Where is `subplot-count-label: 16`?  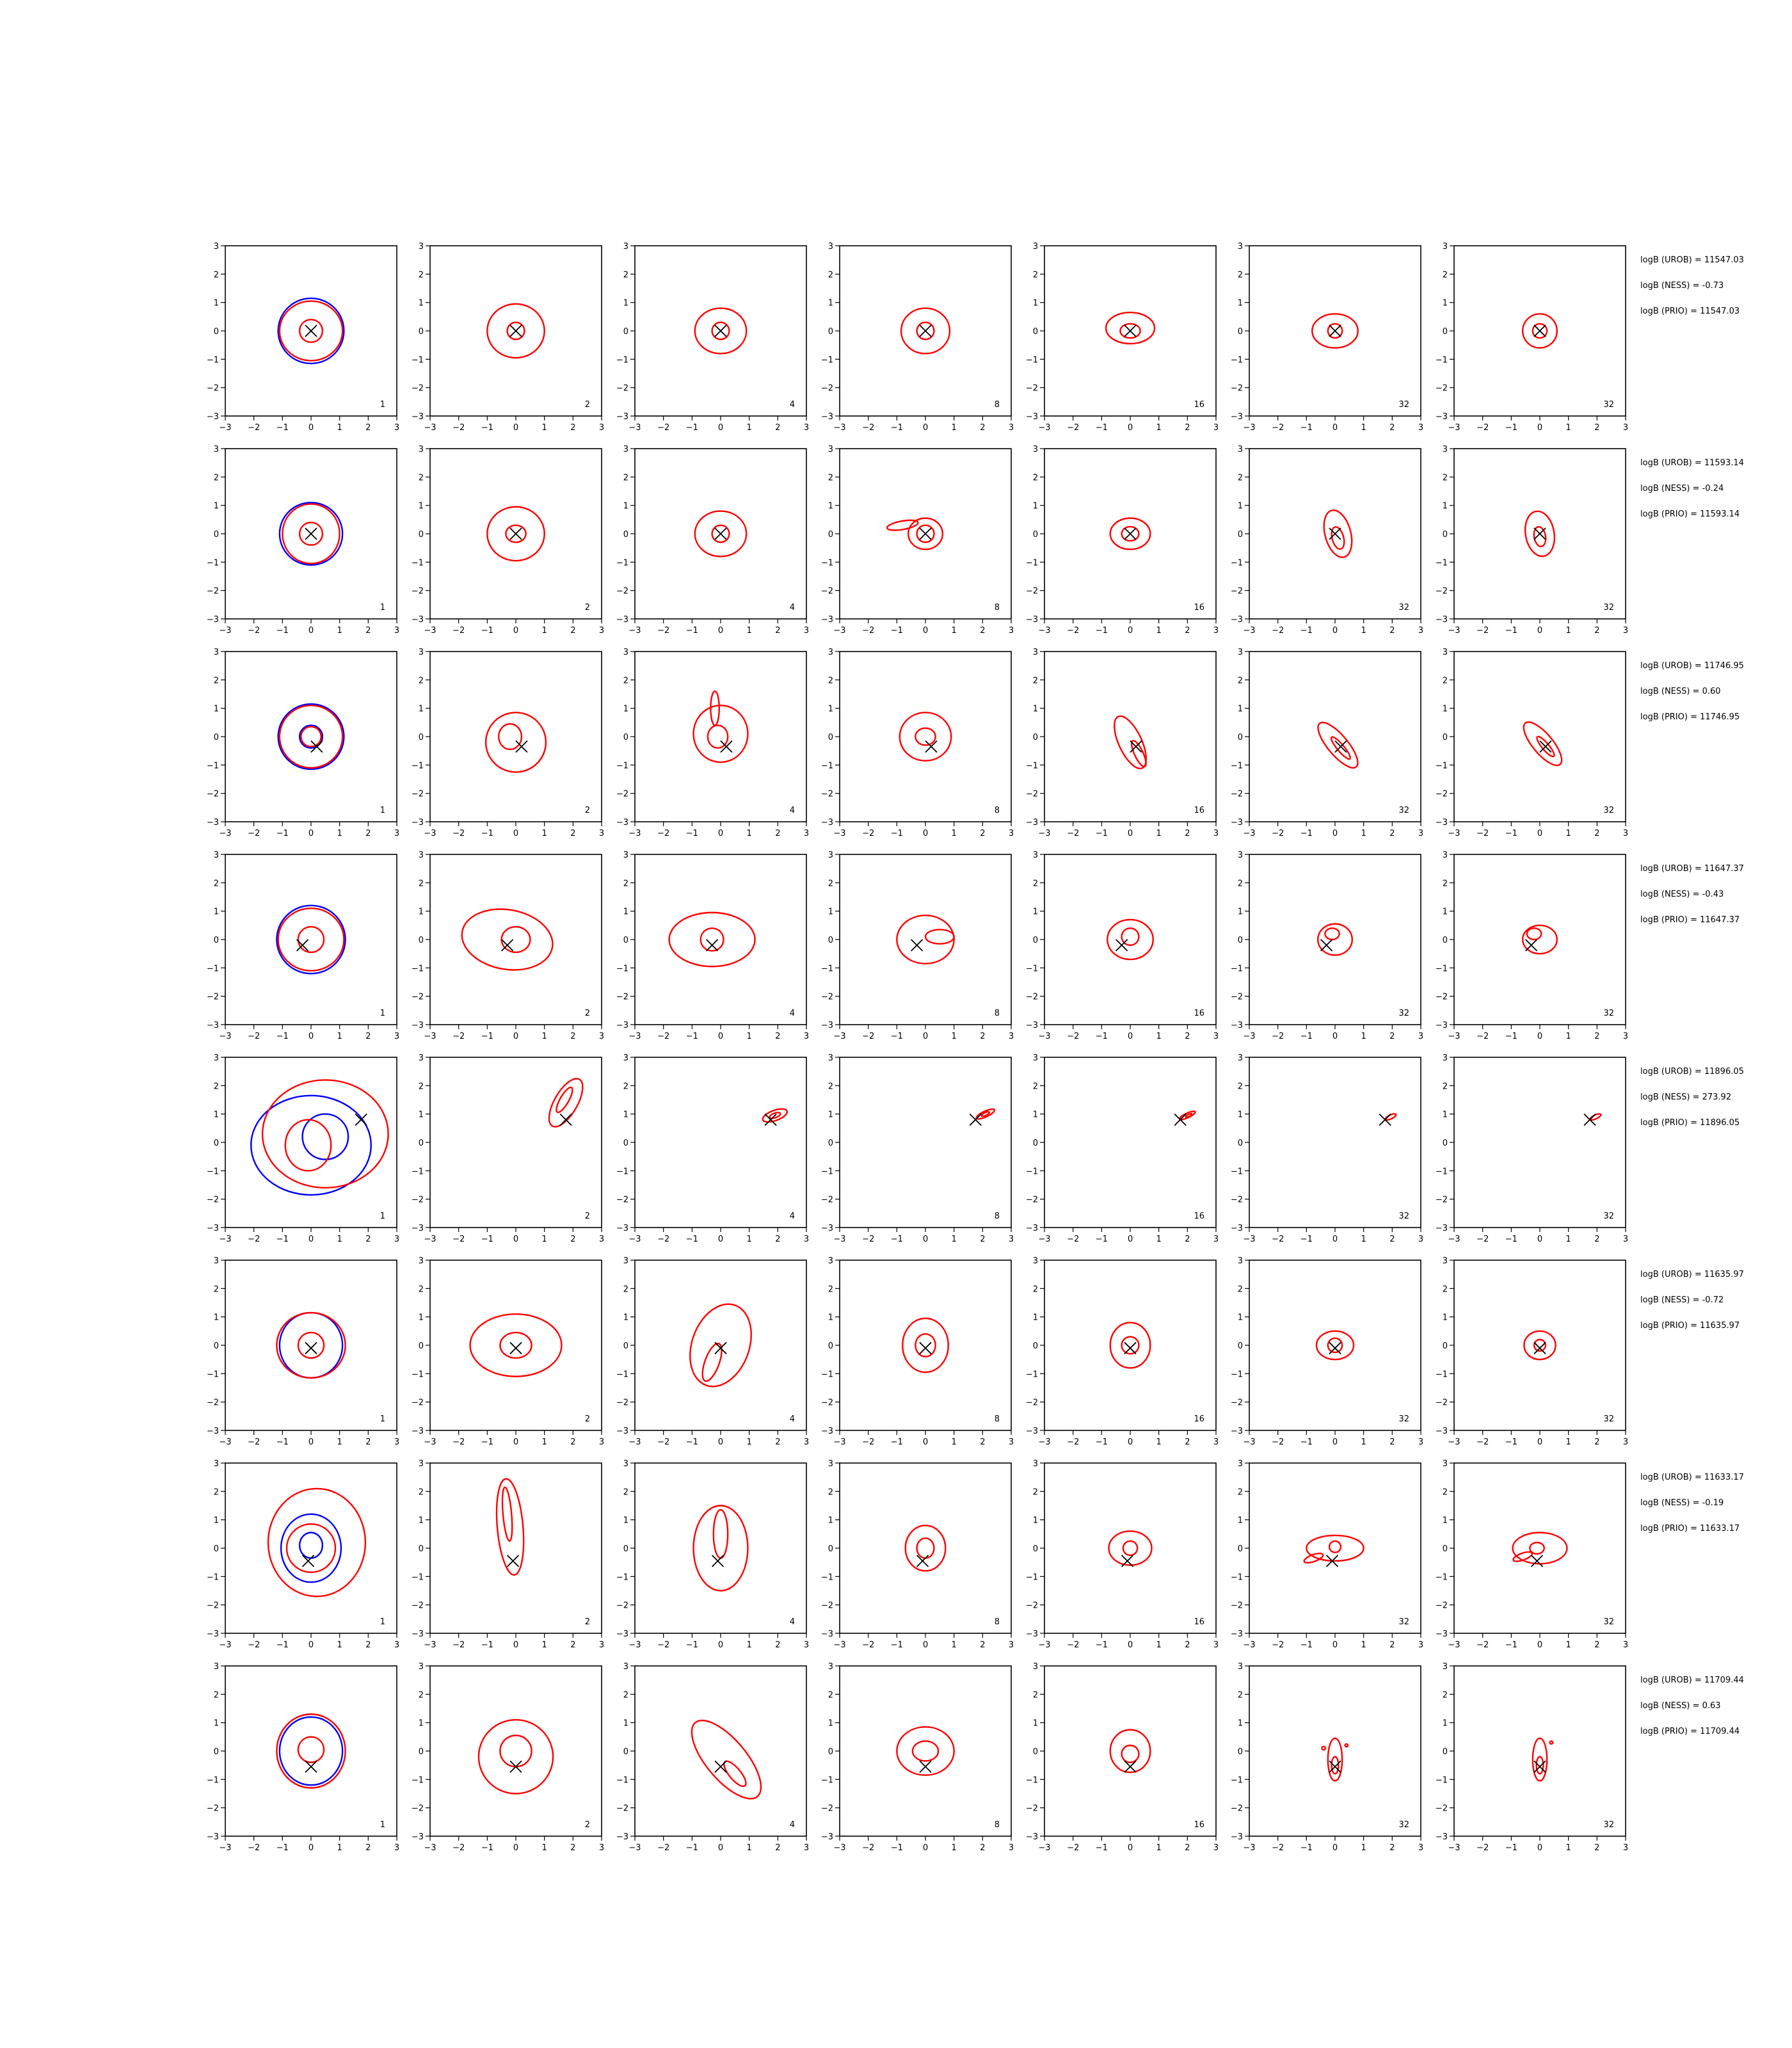 subplot-count-label: 16 is located at coordinates (1199, 1419).